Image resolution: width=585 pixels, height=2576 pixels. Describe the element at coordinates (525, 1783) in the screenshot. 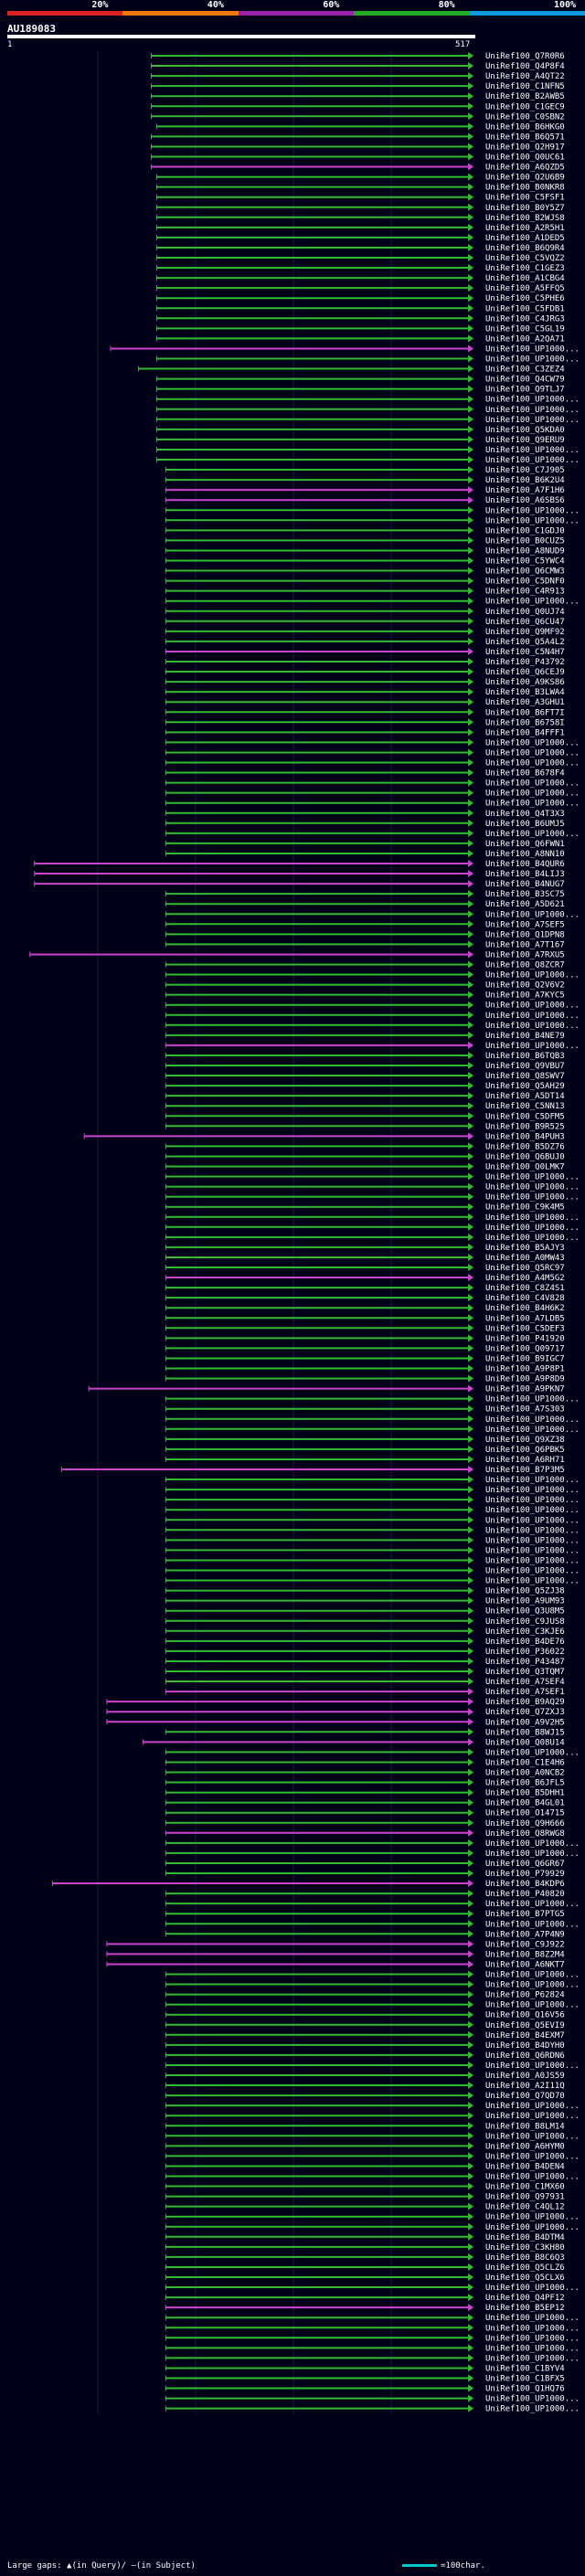

I see `hit-label: UniRef100_B6JFL5` at that location.